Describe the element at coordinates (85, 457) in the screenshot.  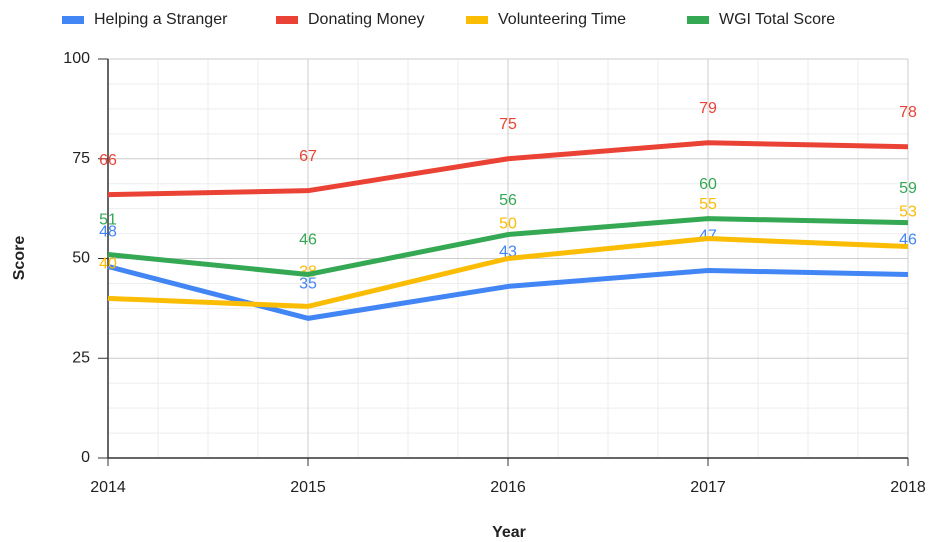
I see `y-tick-label: 0` at that location.